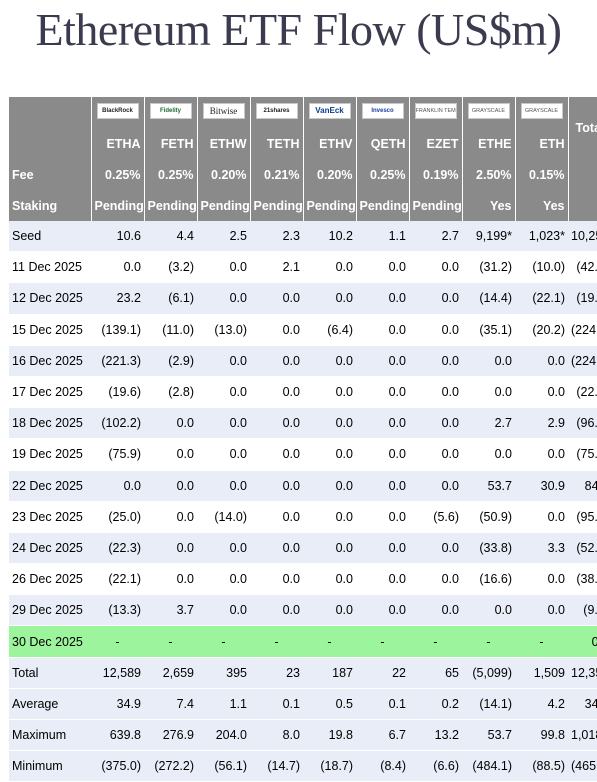 Image resolution: width=597 pixels, height=782 pixels. Describe the element at coordinates (50, 392) in the screenshot. I see `row-label: 17 Dec 2025` at that location.